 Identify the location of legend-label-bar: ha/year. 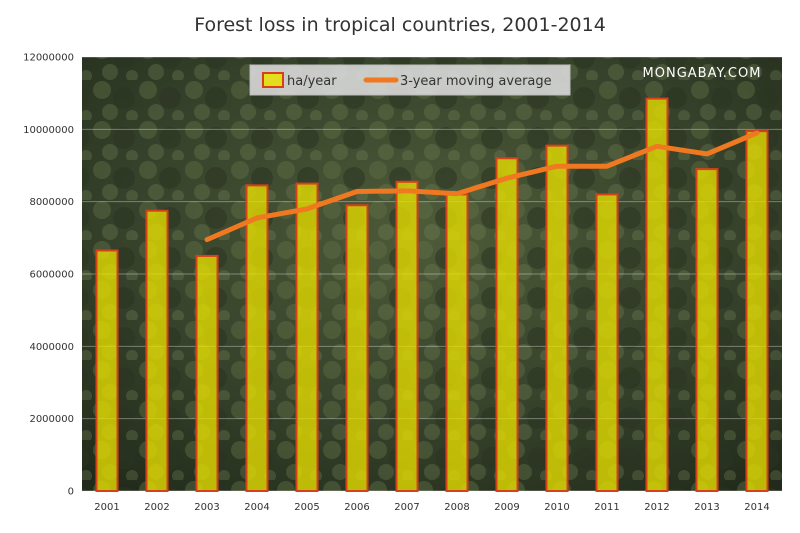
(312, 81).